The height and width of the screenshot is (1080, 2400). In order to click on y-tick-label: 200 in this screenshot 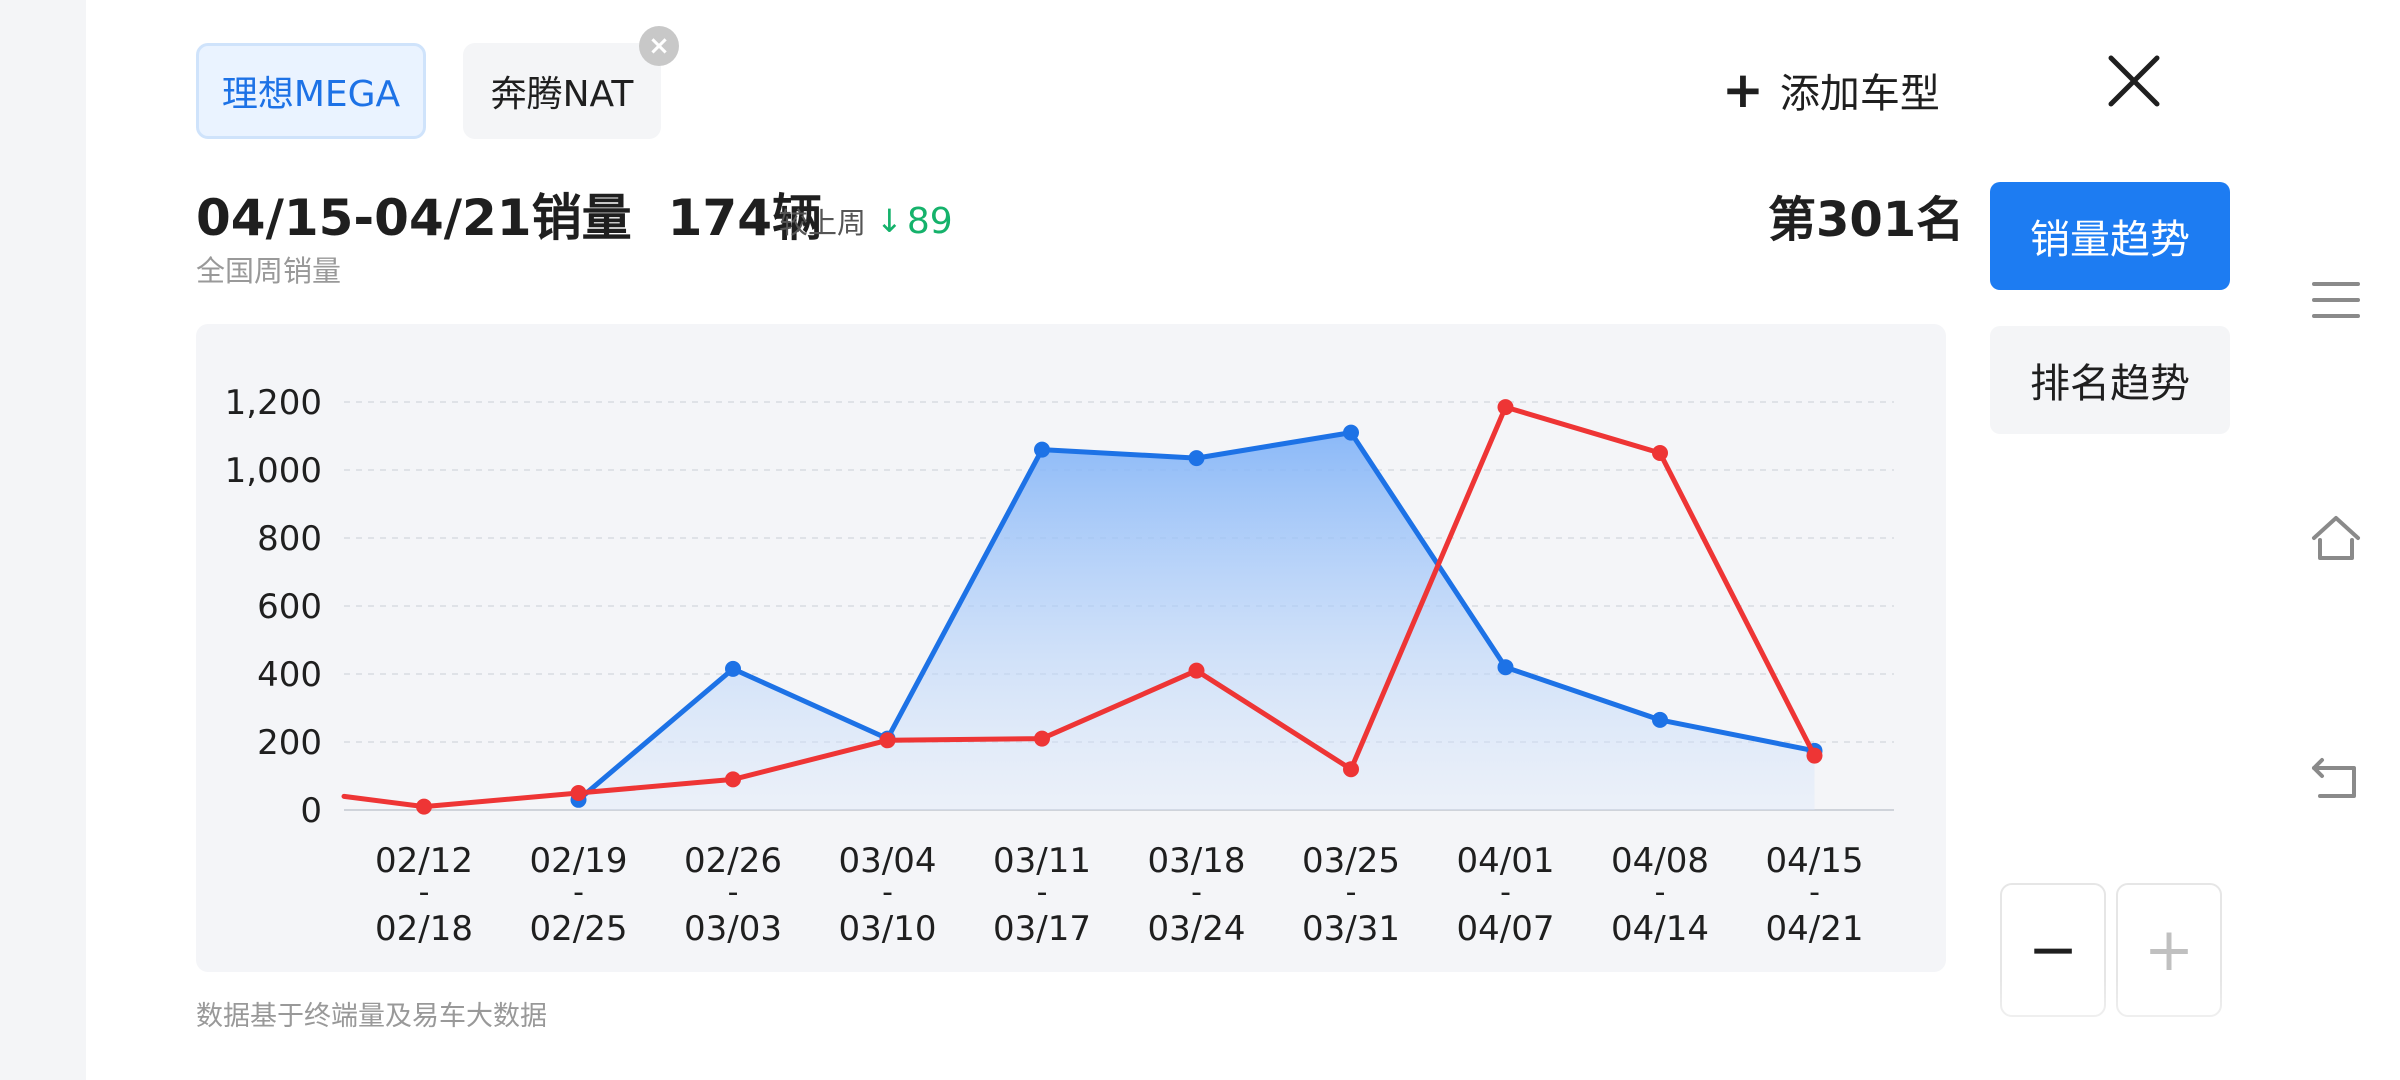, I will do `click(289, 743)`.